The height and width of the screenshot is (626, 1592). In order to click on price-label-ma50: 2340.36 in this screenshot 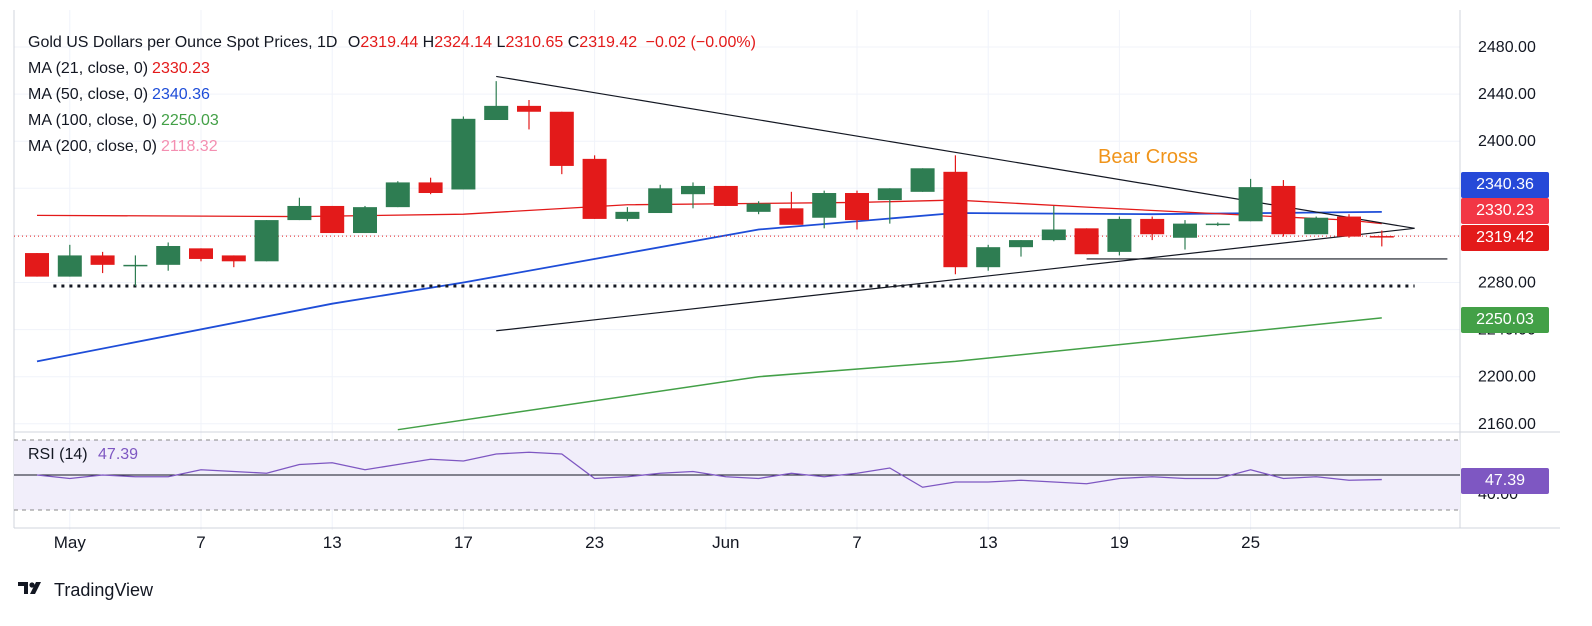, I will do `click(1505, 185)`.